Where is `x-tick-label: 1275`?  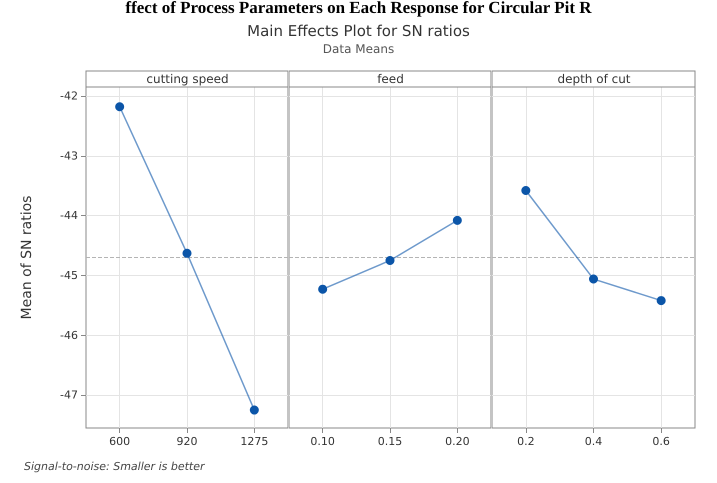 x-tick-label: 1275 is located at coordinates (254, 441).